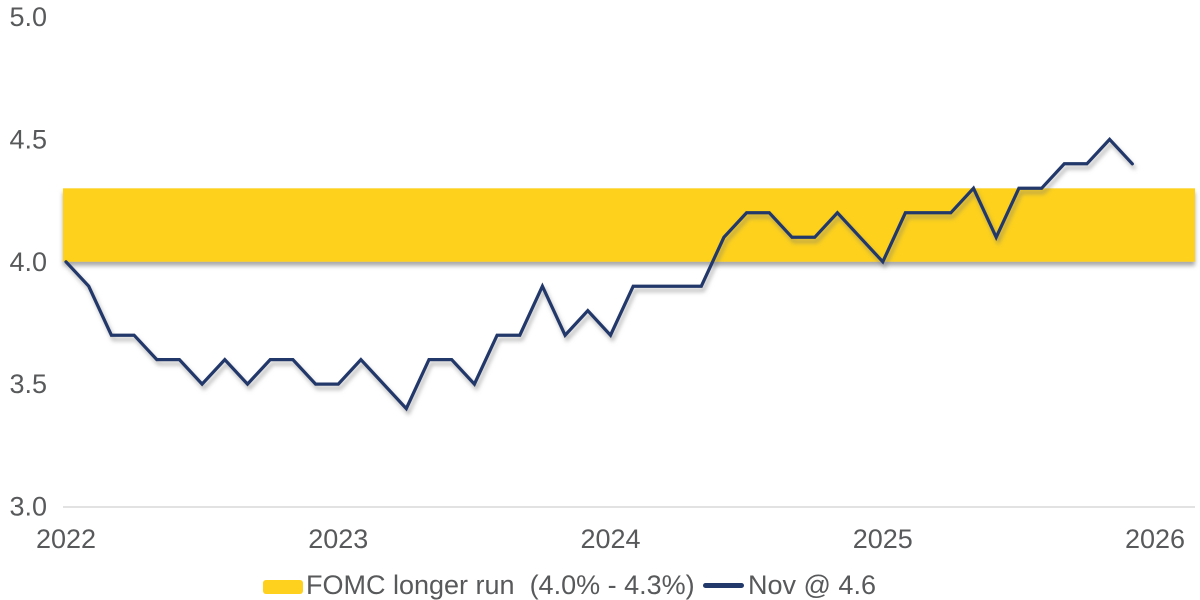 This screenshot has width=1200, height=600. I want to click on y-axis-tick-labels: 5.0 4.5 4.0 3.5 3.0, so click(28, 262).